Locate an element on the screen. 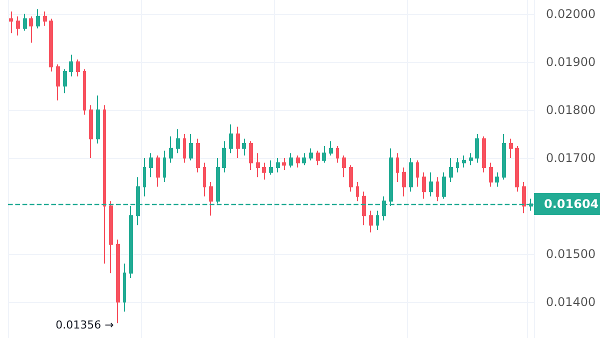 This screenshot has height=338, width=600. y-tick-label: 0.02000 is located at coordinates (571, 13).